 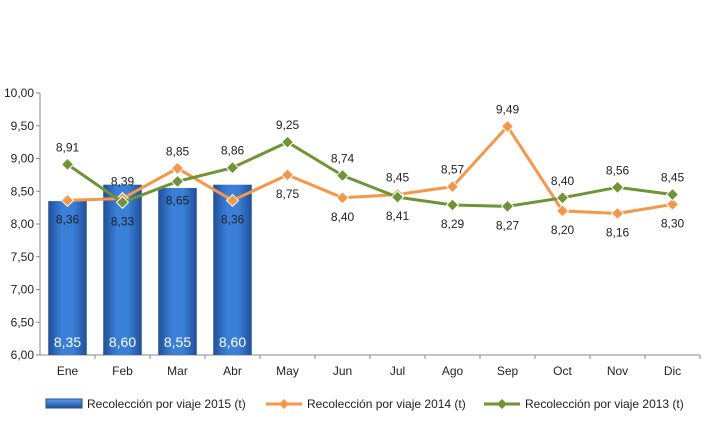 What do you see at coordinates (453, 371) in the screenshot?
I see `x-tick-label: Ago` at bounding box center [453, 371].